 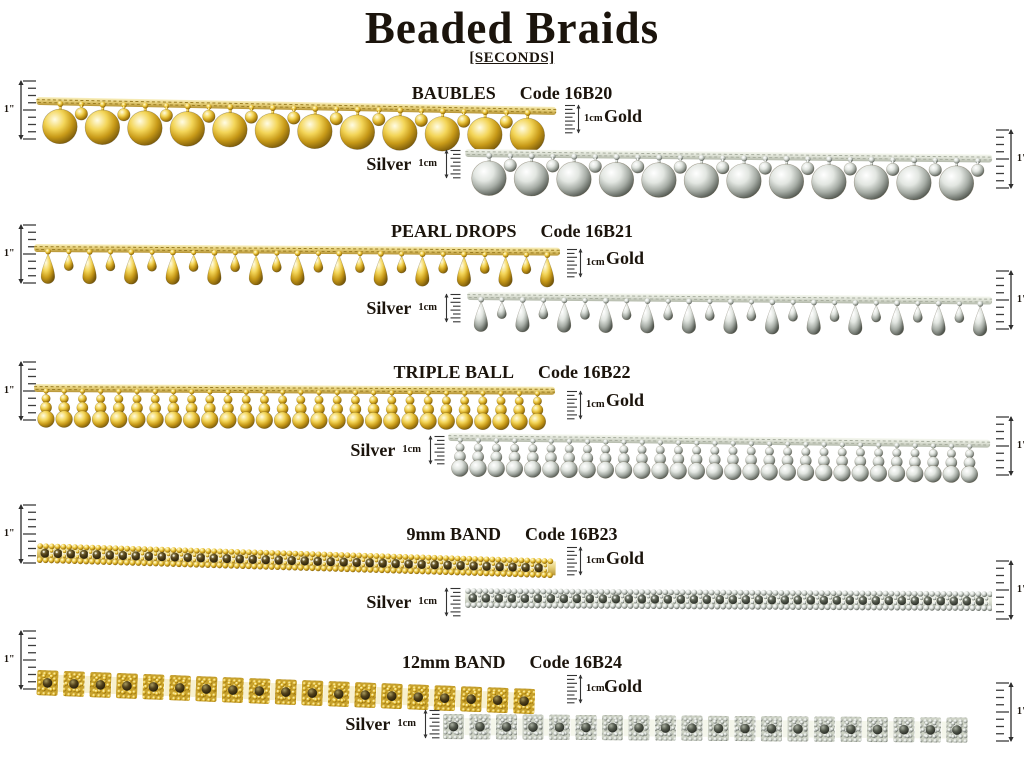 I want to click on section-header: 12mm BAND Code 16B24, so click(x=512, y=662).